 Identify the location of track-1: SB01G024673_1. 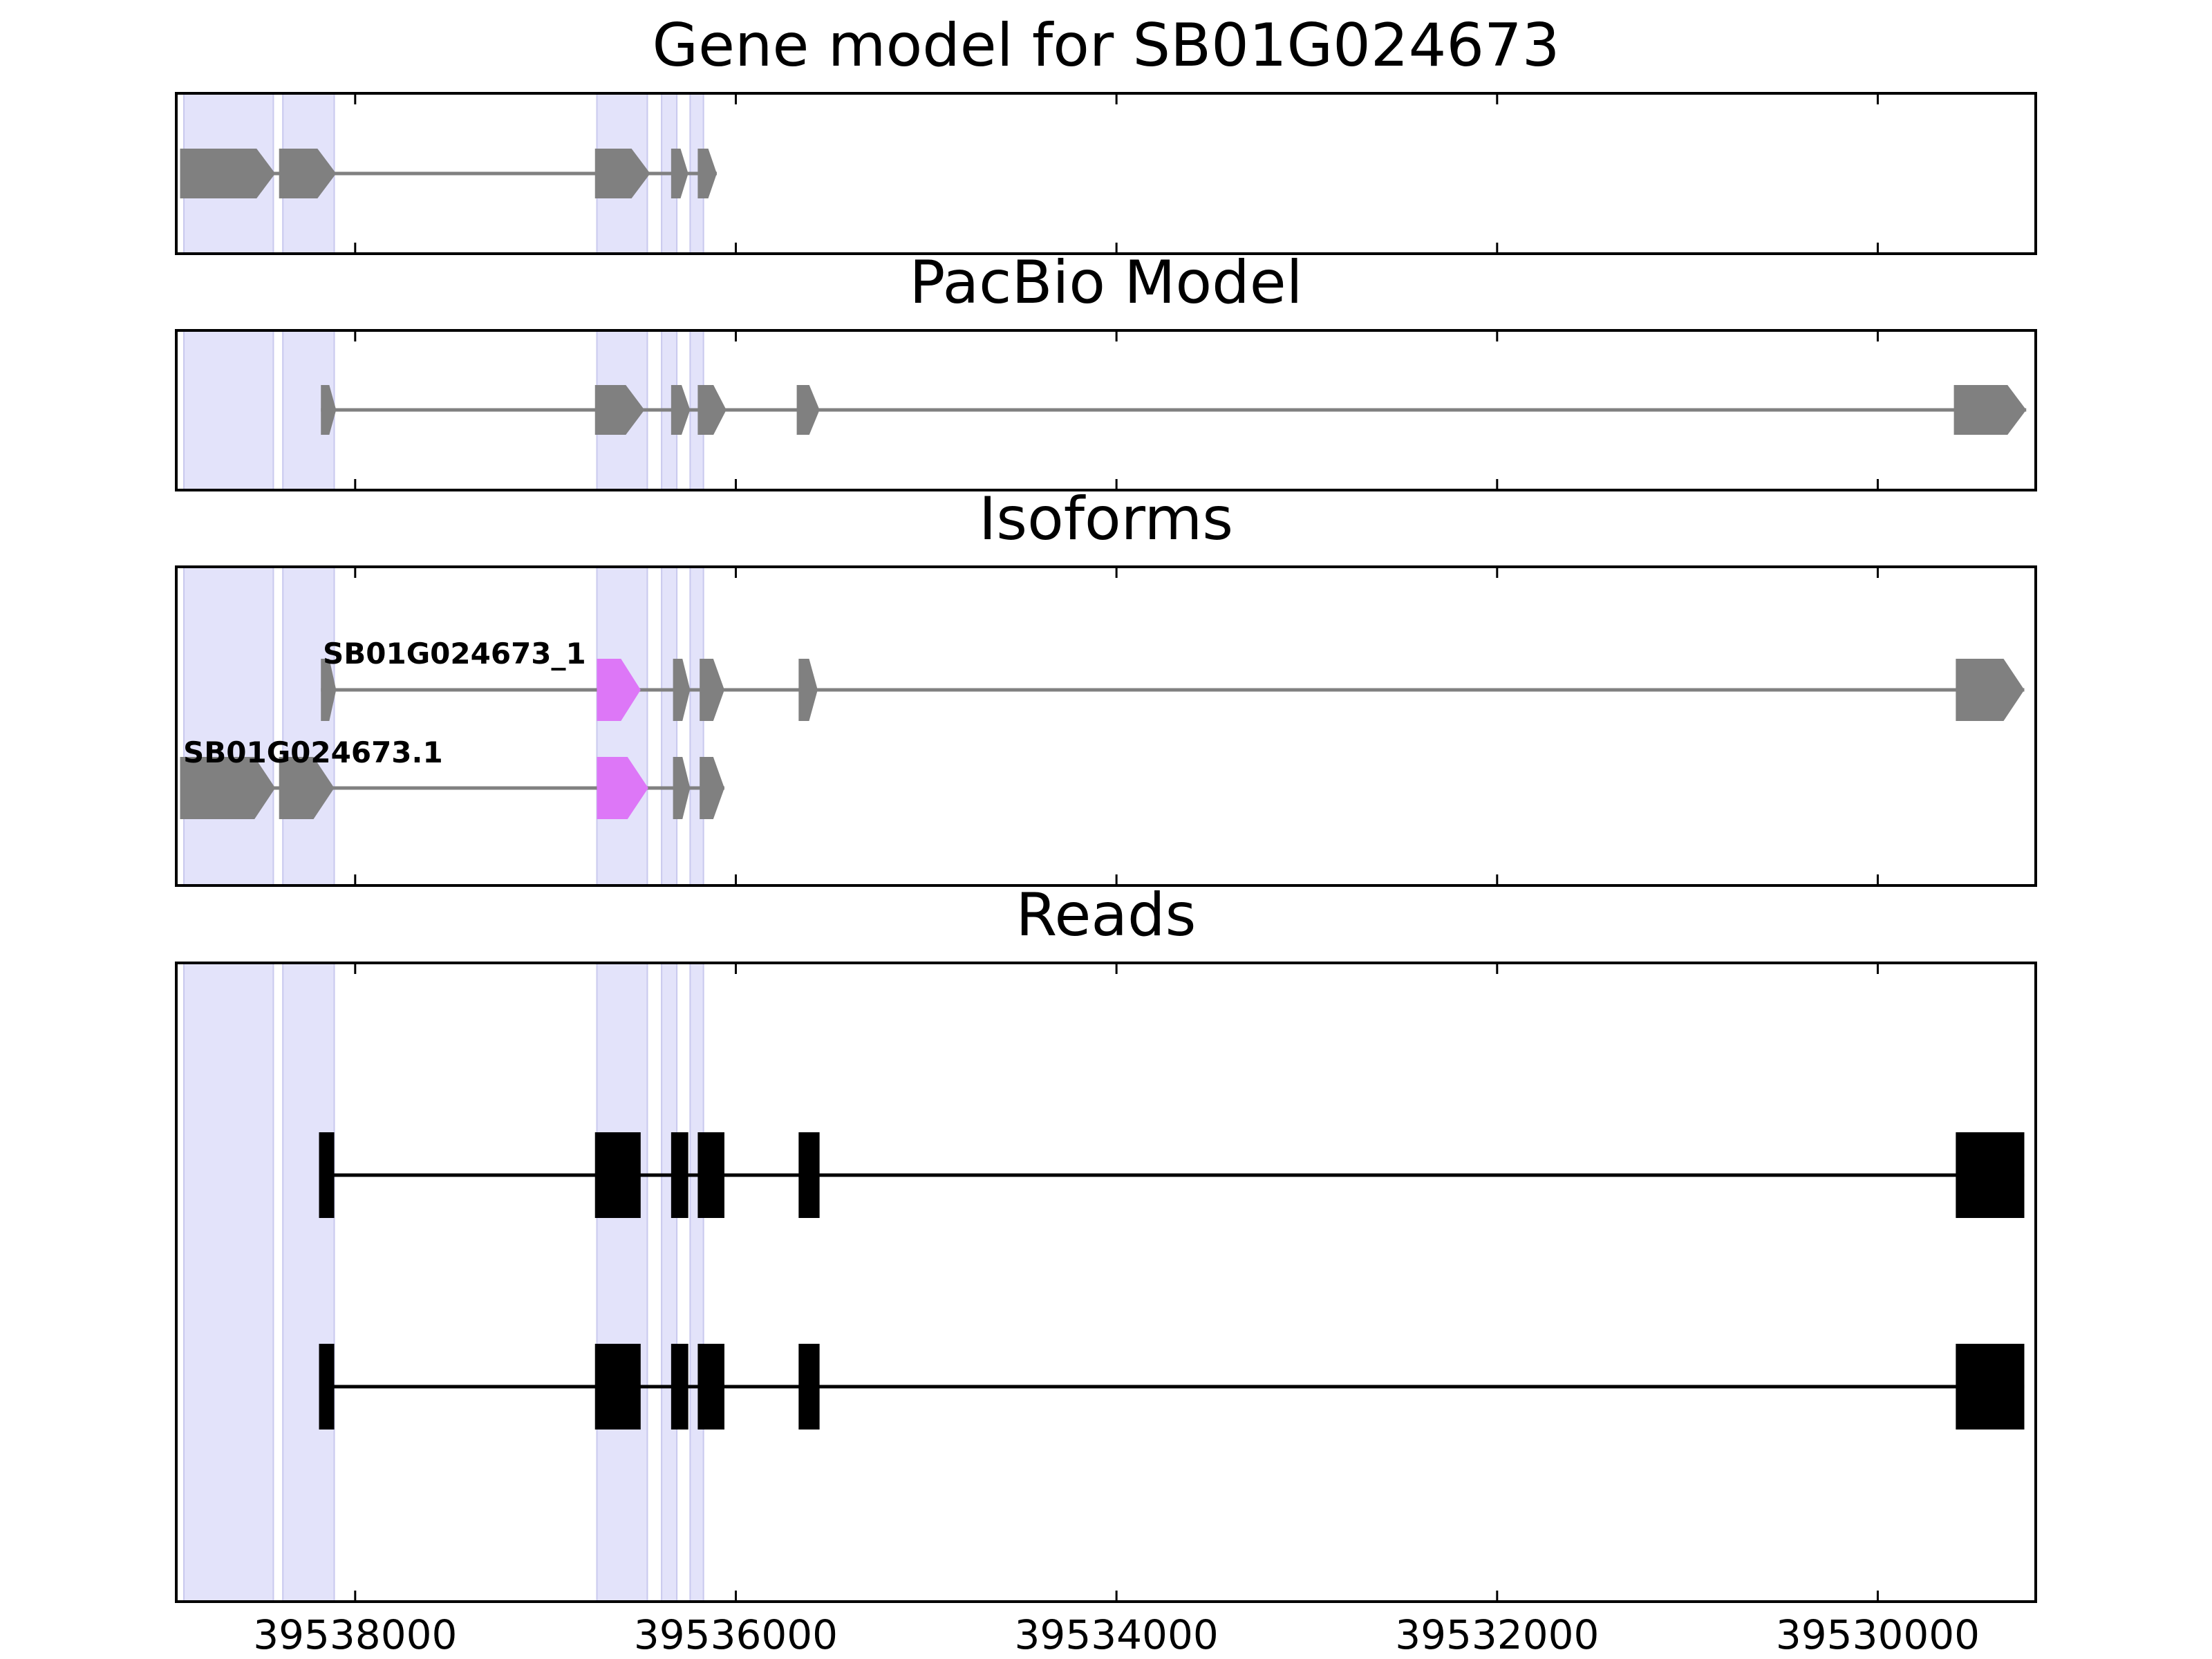
(1173, 679).